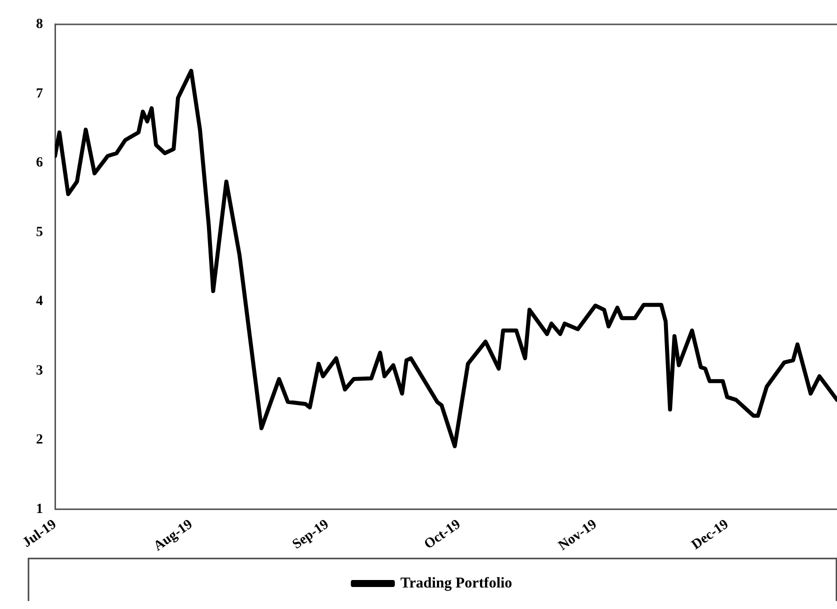 This screenshot has height=609, width=837. I want to click on legend-label: Trading Portfolio, so click(456, 583).